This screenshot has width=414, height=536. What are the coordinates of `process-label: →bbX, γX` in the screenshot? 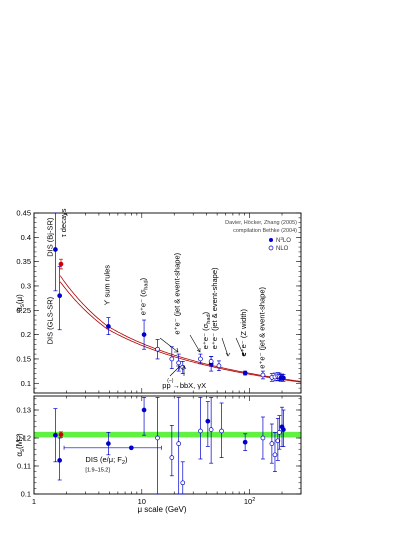 It's located at (189, 385).